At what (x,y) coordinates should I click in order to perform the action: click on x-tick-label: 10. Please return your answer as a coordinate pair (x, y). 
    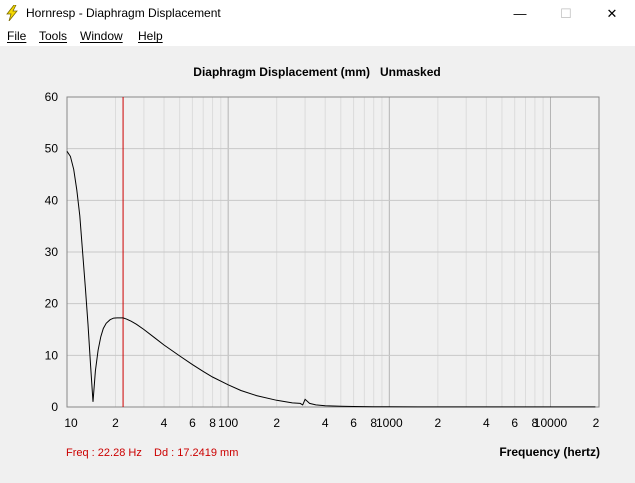
    Looking at the image, I should click on (71, 423).